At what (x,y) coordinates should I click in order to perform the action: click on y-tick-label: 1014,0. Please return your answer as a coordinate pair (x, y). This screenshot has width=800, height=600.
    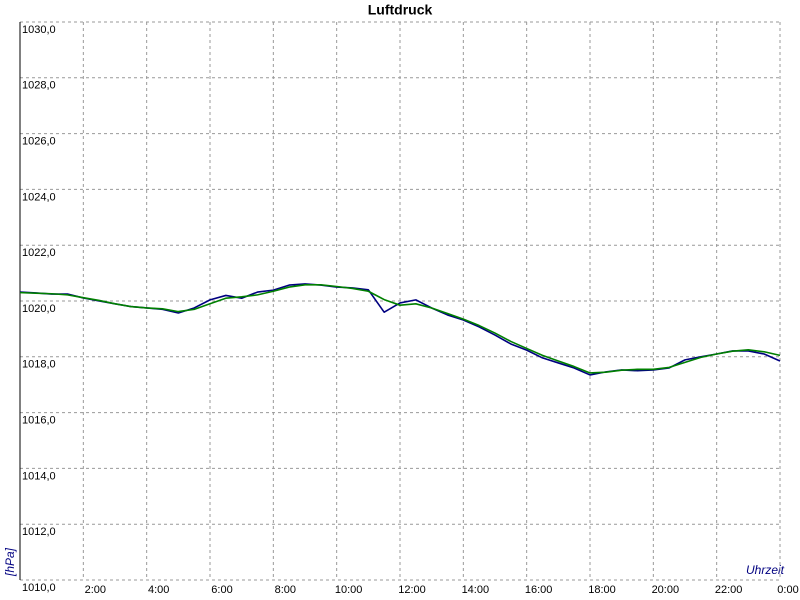
    Looking at the image, I should click on (39, 476).